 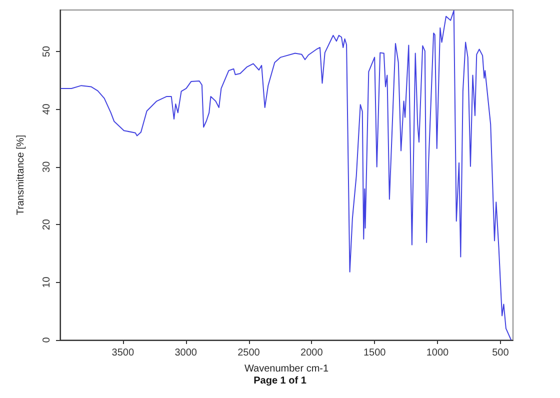 What do you see at coordinates (47, 339) in the screenshot?
I see `y-tick-label: 0` at bounding box center [47, 339].